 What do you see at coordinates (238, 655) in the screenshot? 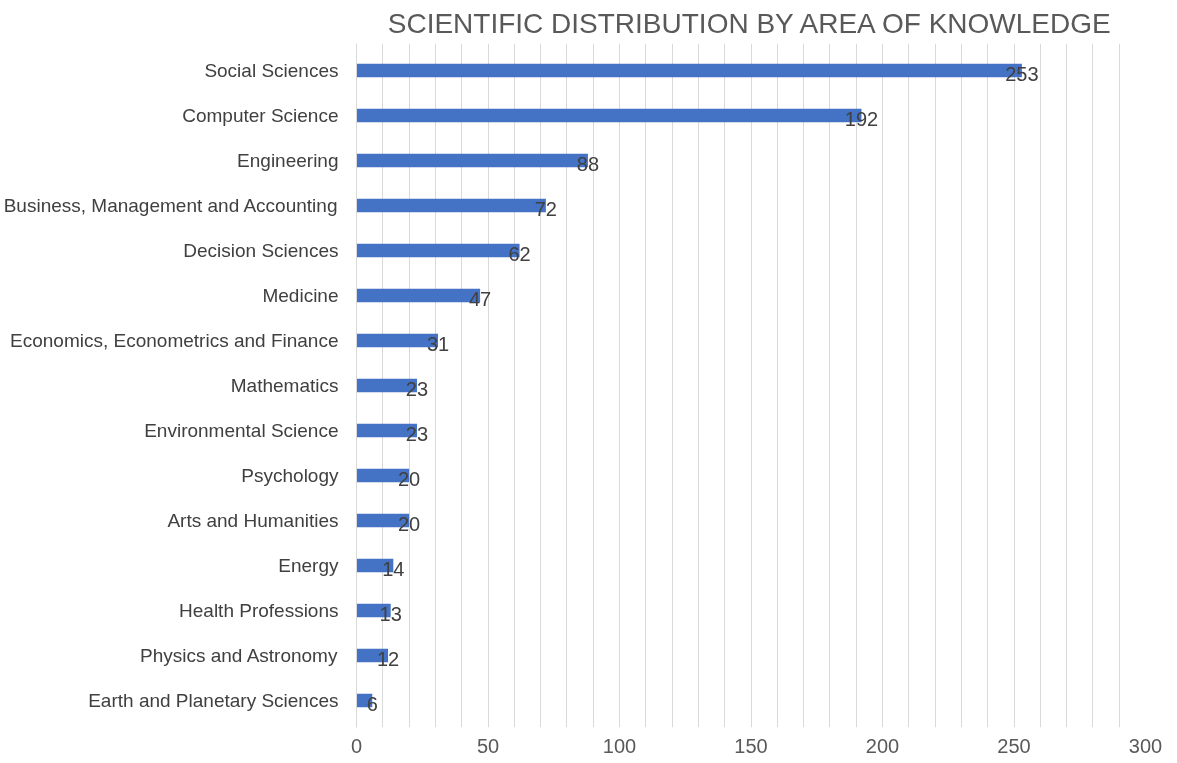
I see `y-tick-label: Physics and Astronomy` at bounding box center [238, 655].